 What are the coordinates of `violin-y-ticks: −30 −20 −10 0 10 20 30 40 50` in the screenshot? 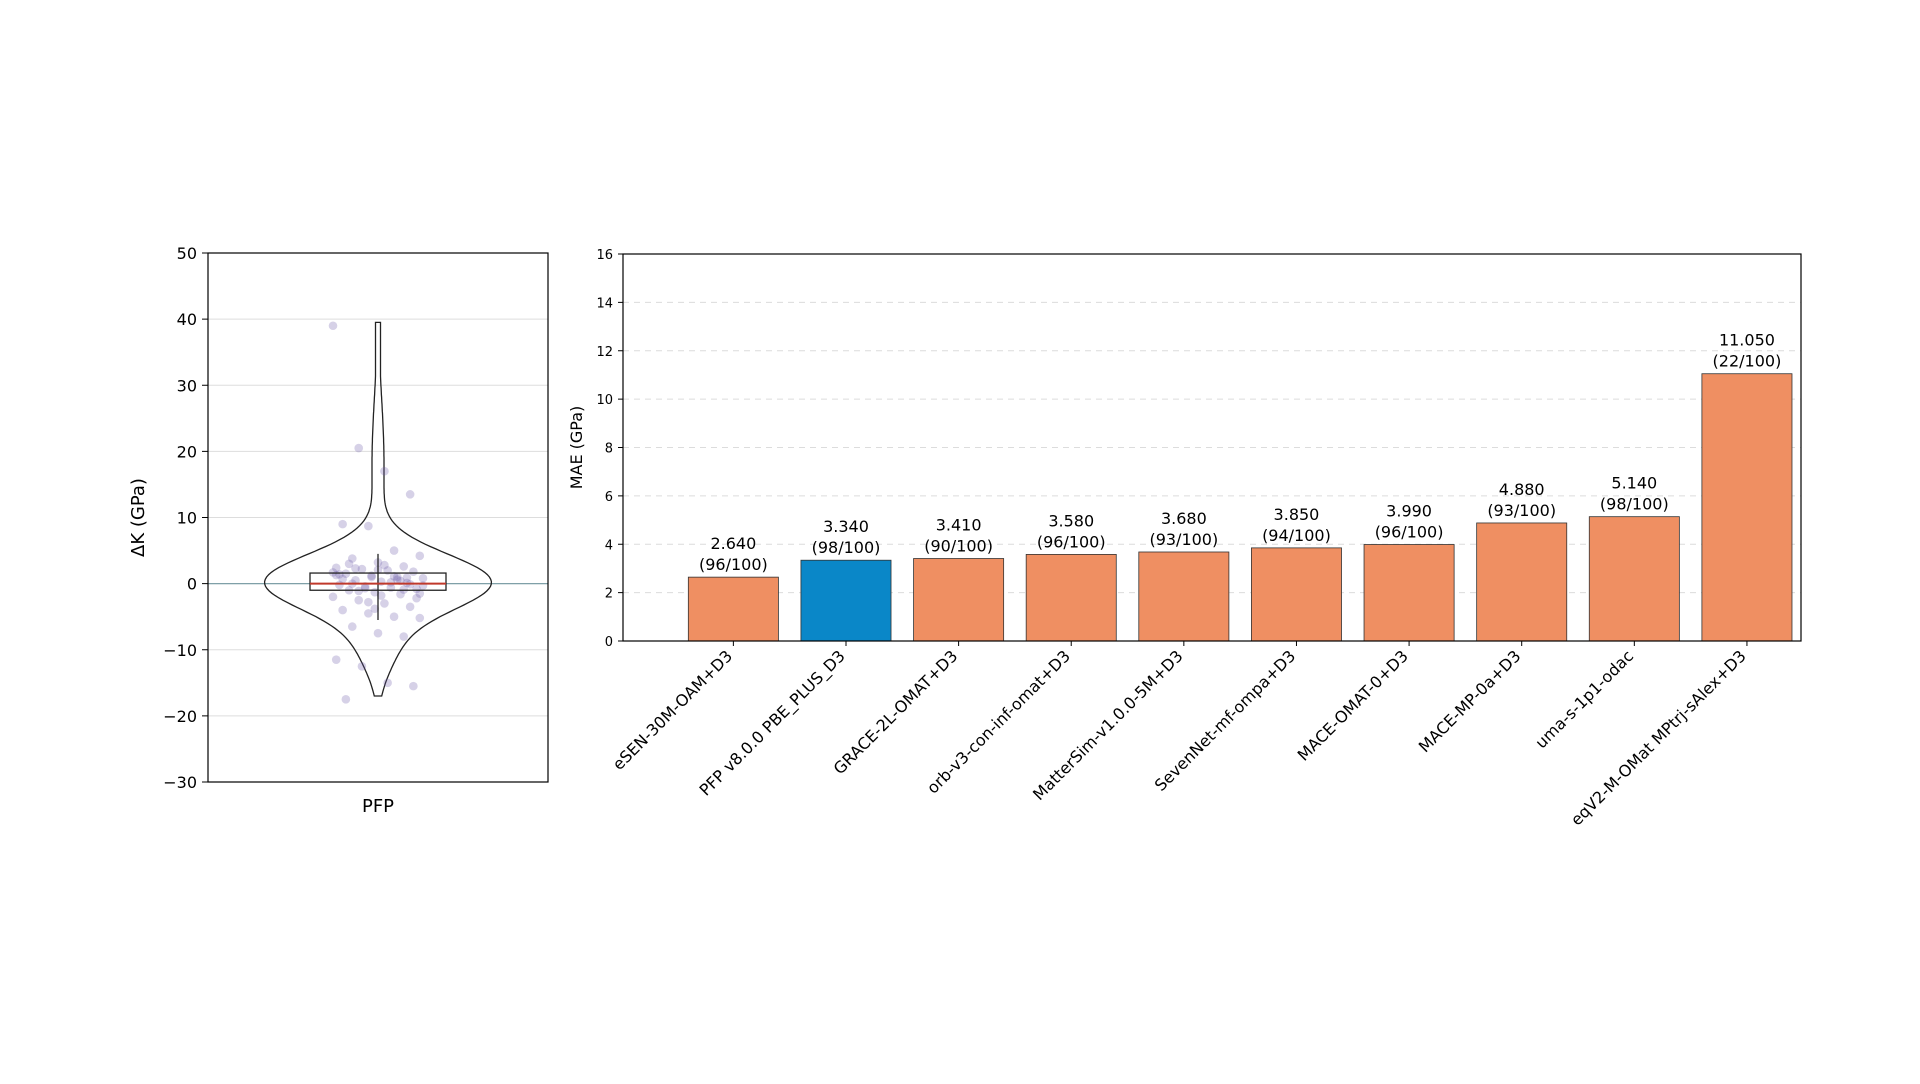 It's located at (185, 518).